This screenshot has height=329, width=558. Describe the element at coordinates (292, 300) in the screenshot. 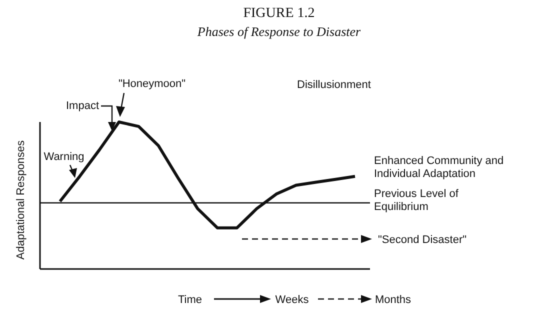

I see `text: Weeks` at that location.